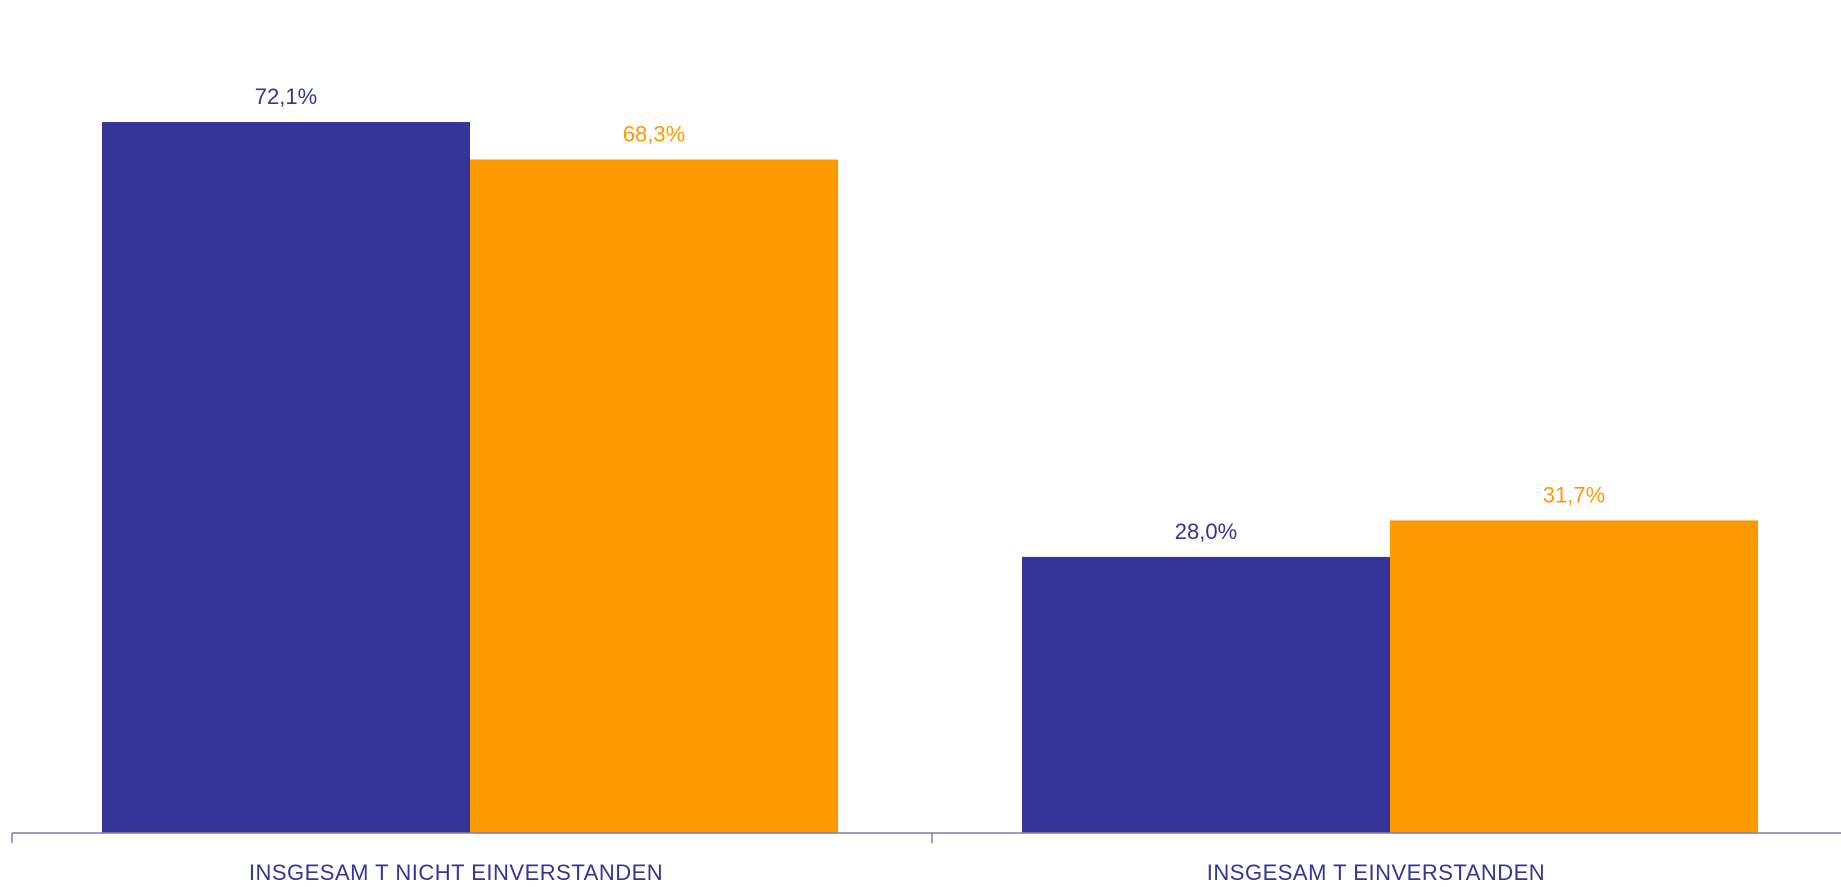 This screenshot has width=1841, height=887. Describe the element at coordinates (286, 96) in the screenshot. I see `value-label-insgesam-t-nicht-einverstanden-series-1: 72,1%` at that location.